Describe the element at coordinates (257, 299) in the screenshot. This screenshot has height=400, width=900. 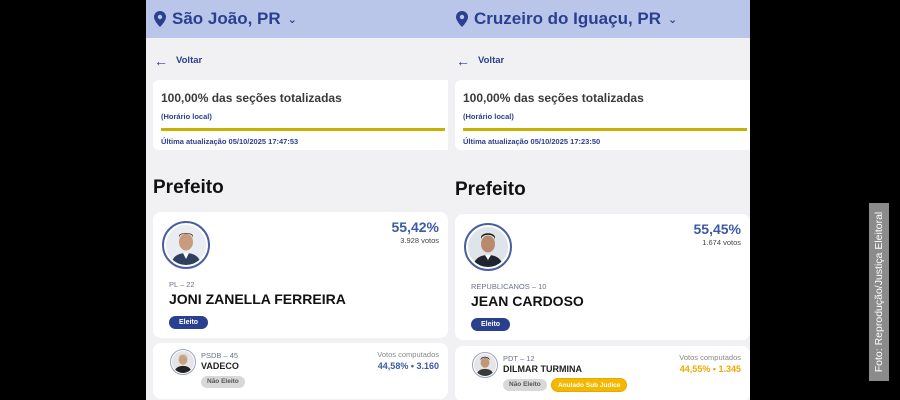
I see `winner-name: JONI ZANELLA FERREIRA` at that location.